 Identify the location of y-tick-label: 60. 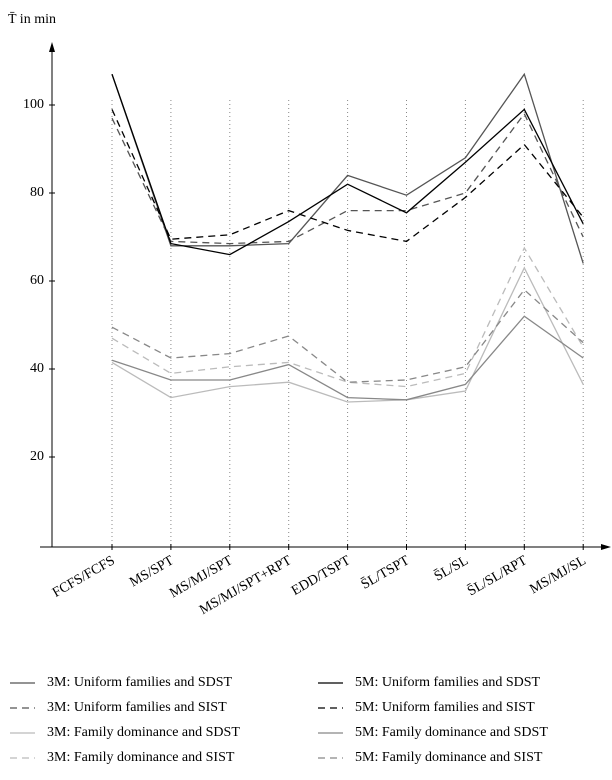
(37, 280).